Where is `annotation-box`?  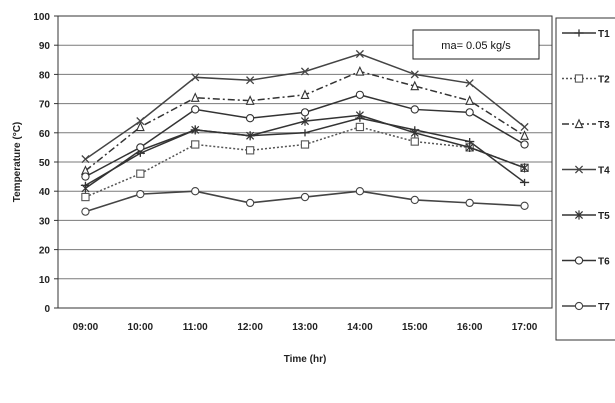
annotation-box is located at coordinates (476, 44).